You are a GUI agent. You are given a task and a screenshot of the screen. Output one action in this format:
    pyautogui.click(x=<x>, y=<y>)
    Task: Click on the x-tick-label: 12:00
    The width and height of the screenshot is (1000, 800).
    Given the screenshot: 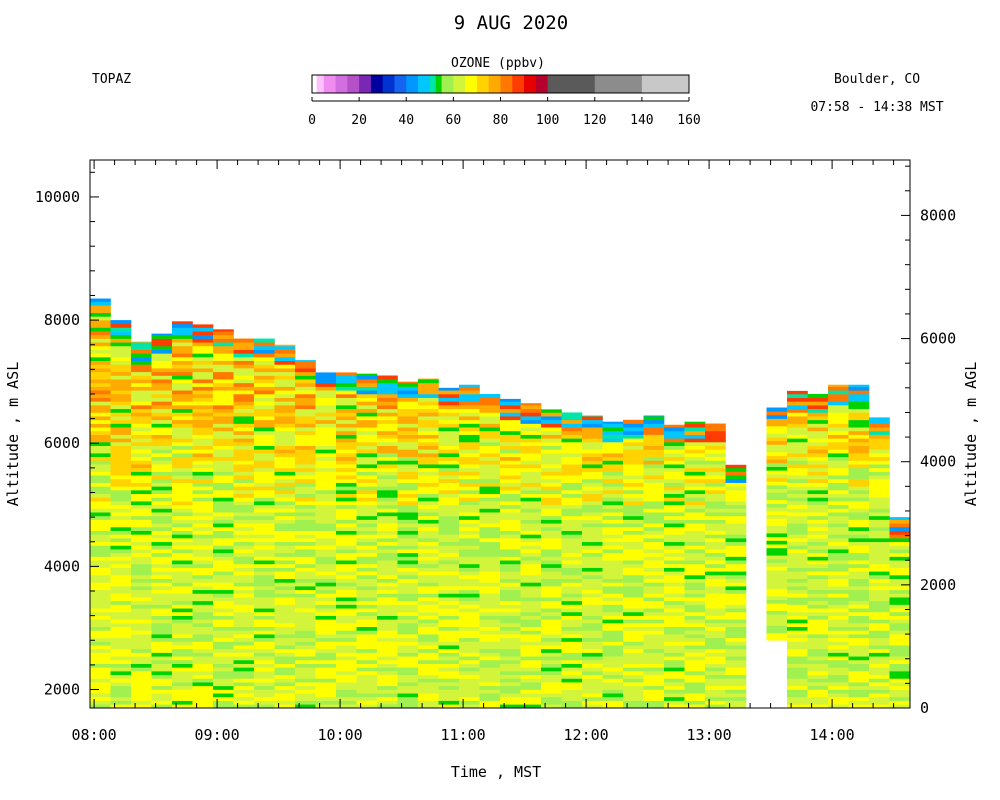 What is the action you would take?
    pyautogui.click(x=586, y=735)
    